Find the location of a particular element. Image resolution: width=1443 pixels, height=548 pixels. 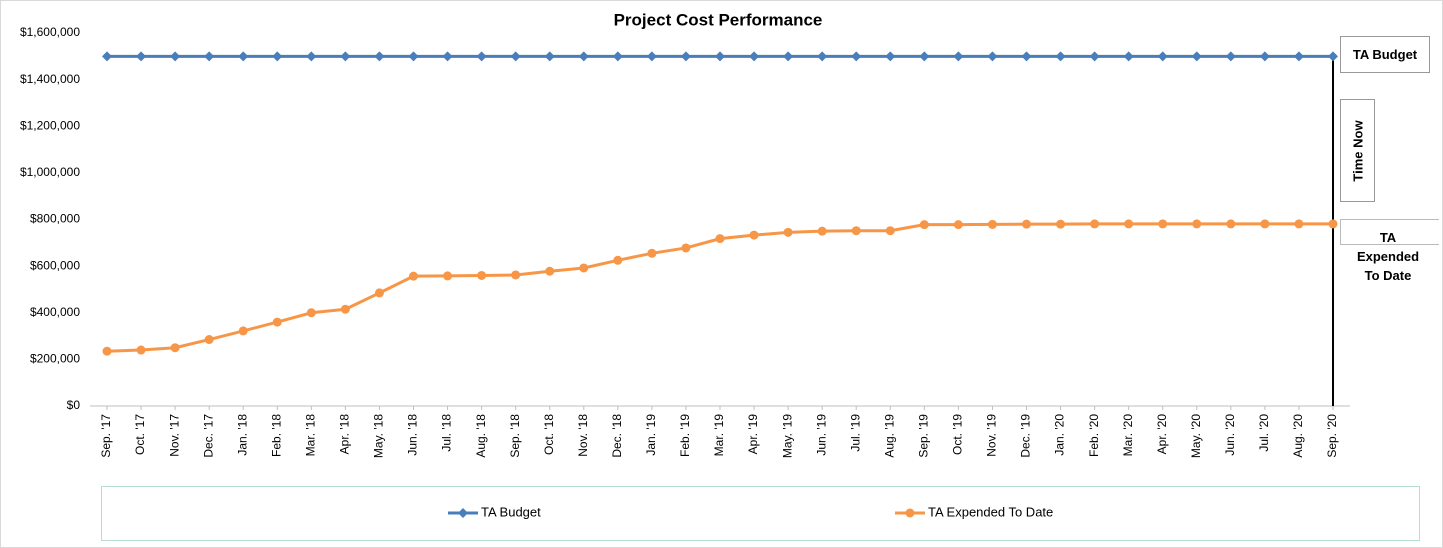

x-tick-label: Aug. '19 is located at coordinates (889, 436).